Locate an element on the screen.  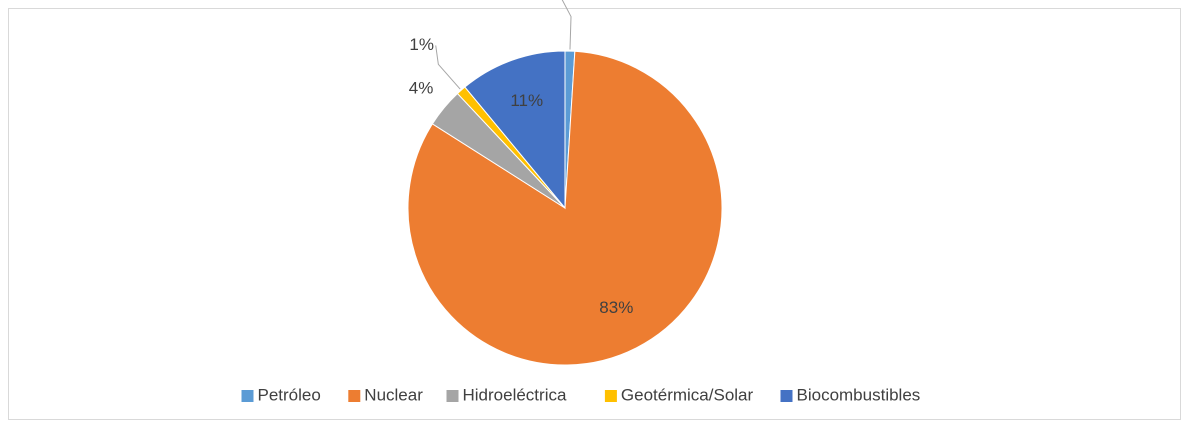
data-label: 1% is located at coordinates (421, 44).